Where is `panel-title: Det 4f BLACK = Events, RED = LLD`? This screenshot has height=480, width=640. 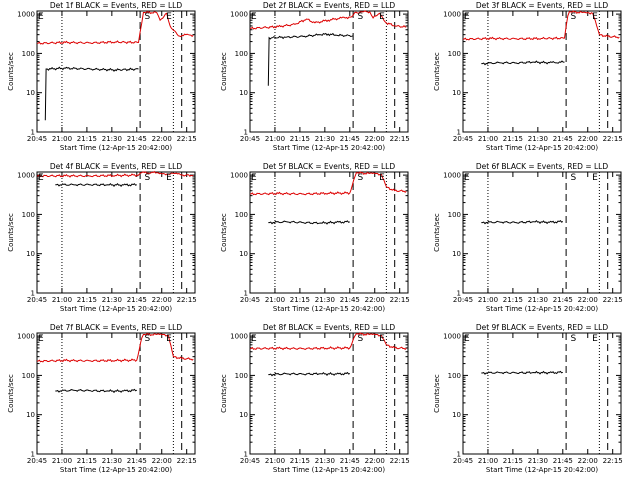
panel-title: Det 4f BLACK = Events, RED = LLD is located at coordinates (116, 166).